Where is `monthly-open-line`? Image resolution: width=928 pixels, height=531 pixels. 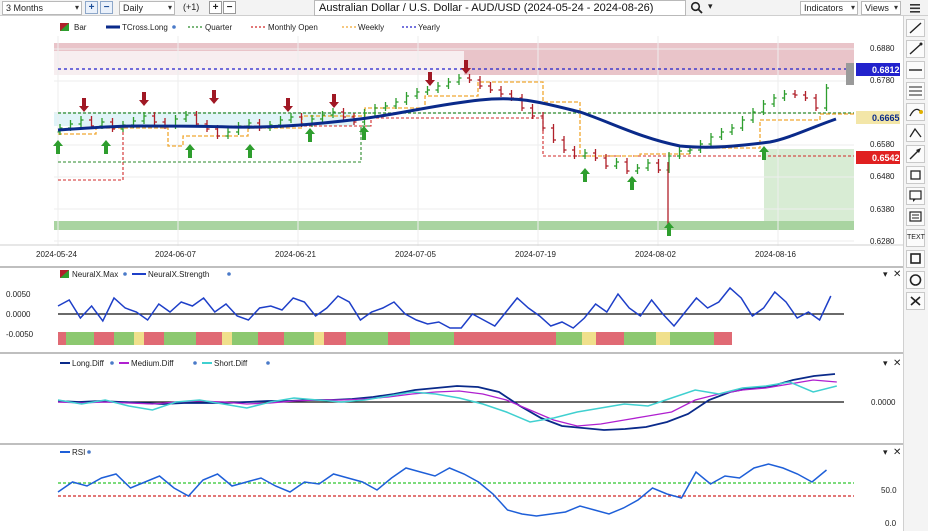 monthly-open-line is located at coordinates (456, 149).